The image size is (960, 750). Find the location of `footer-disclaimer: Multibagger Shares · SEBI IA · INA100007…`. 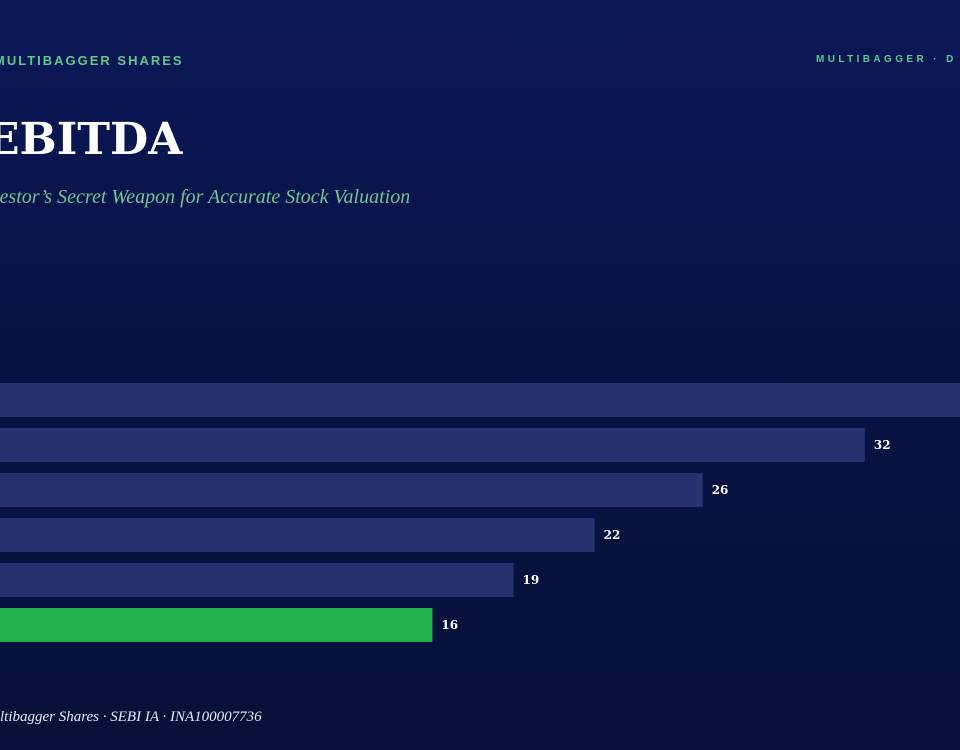

footer-disclaimer: Multibagger Shares · SEBI IA · INA100007… is located at coordinates (131, 717).